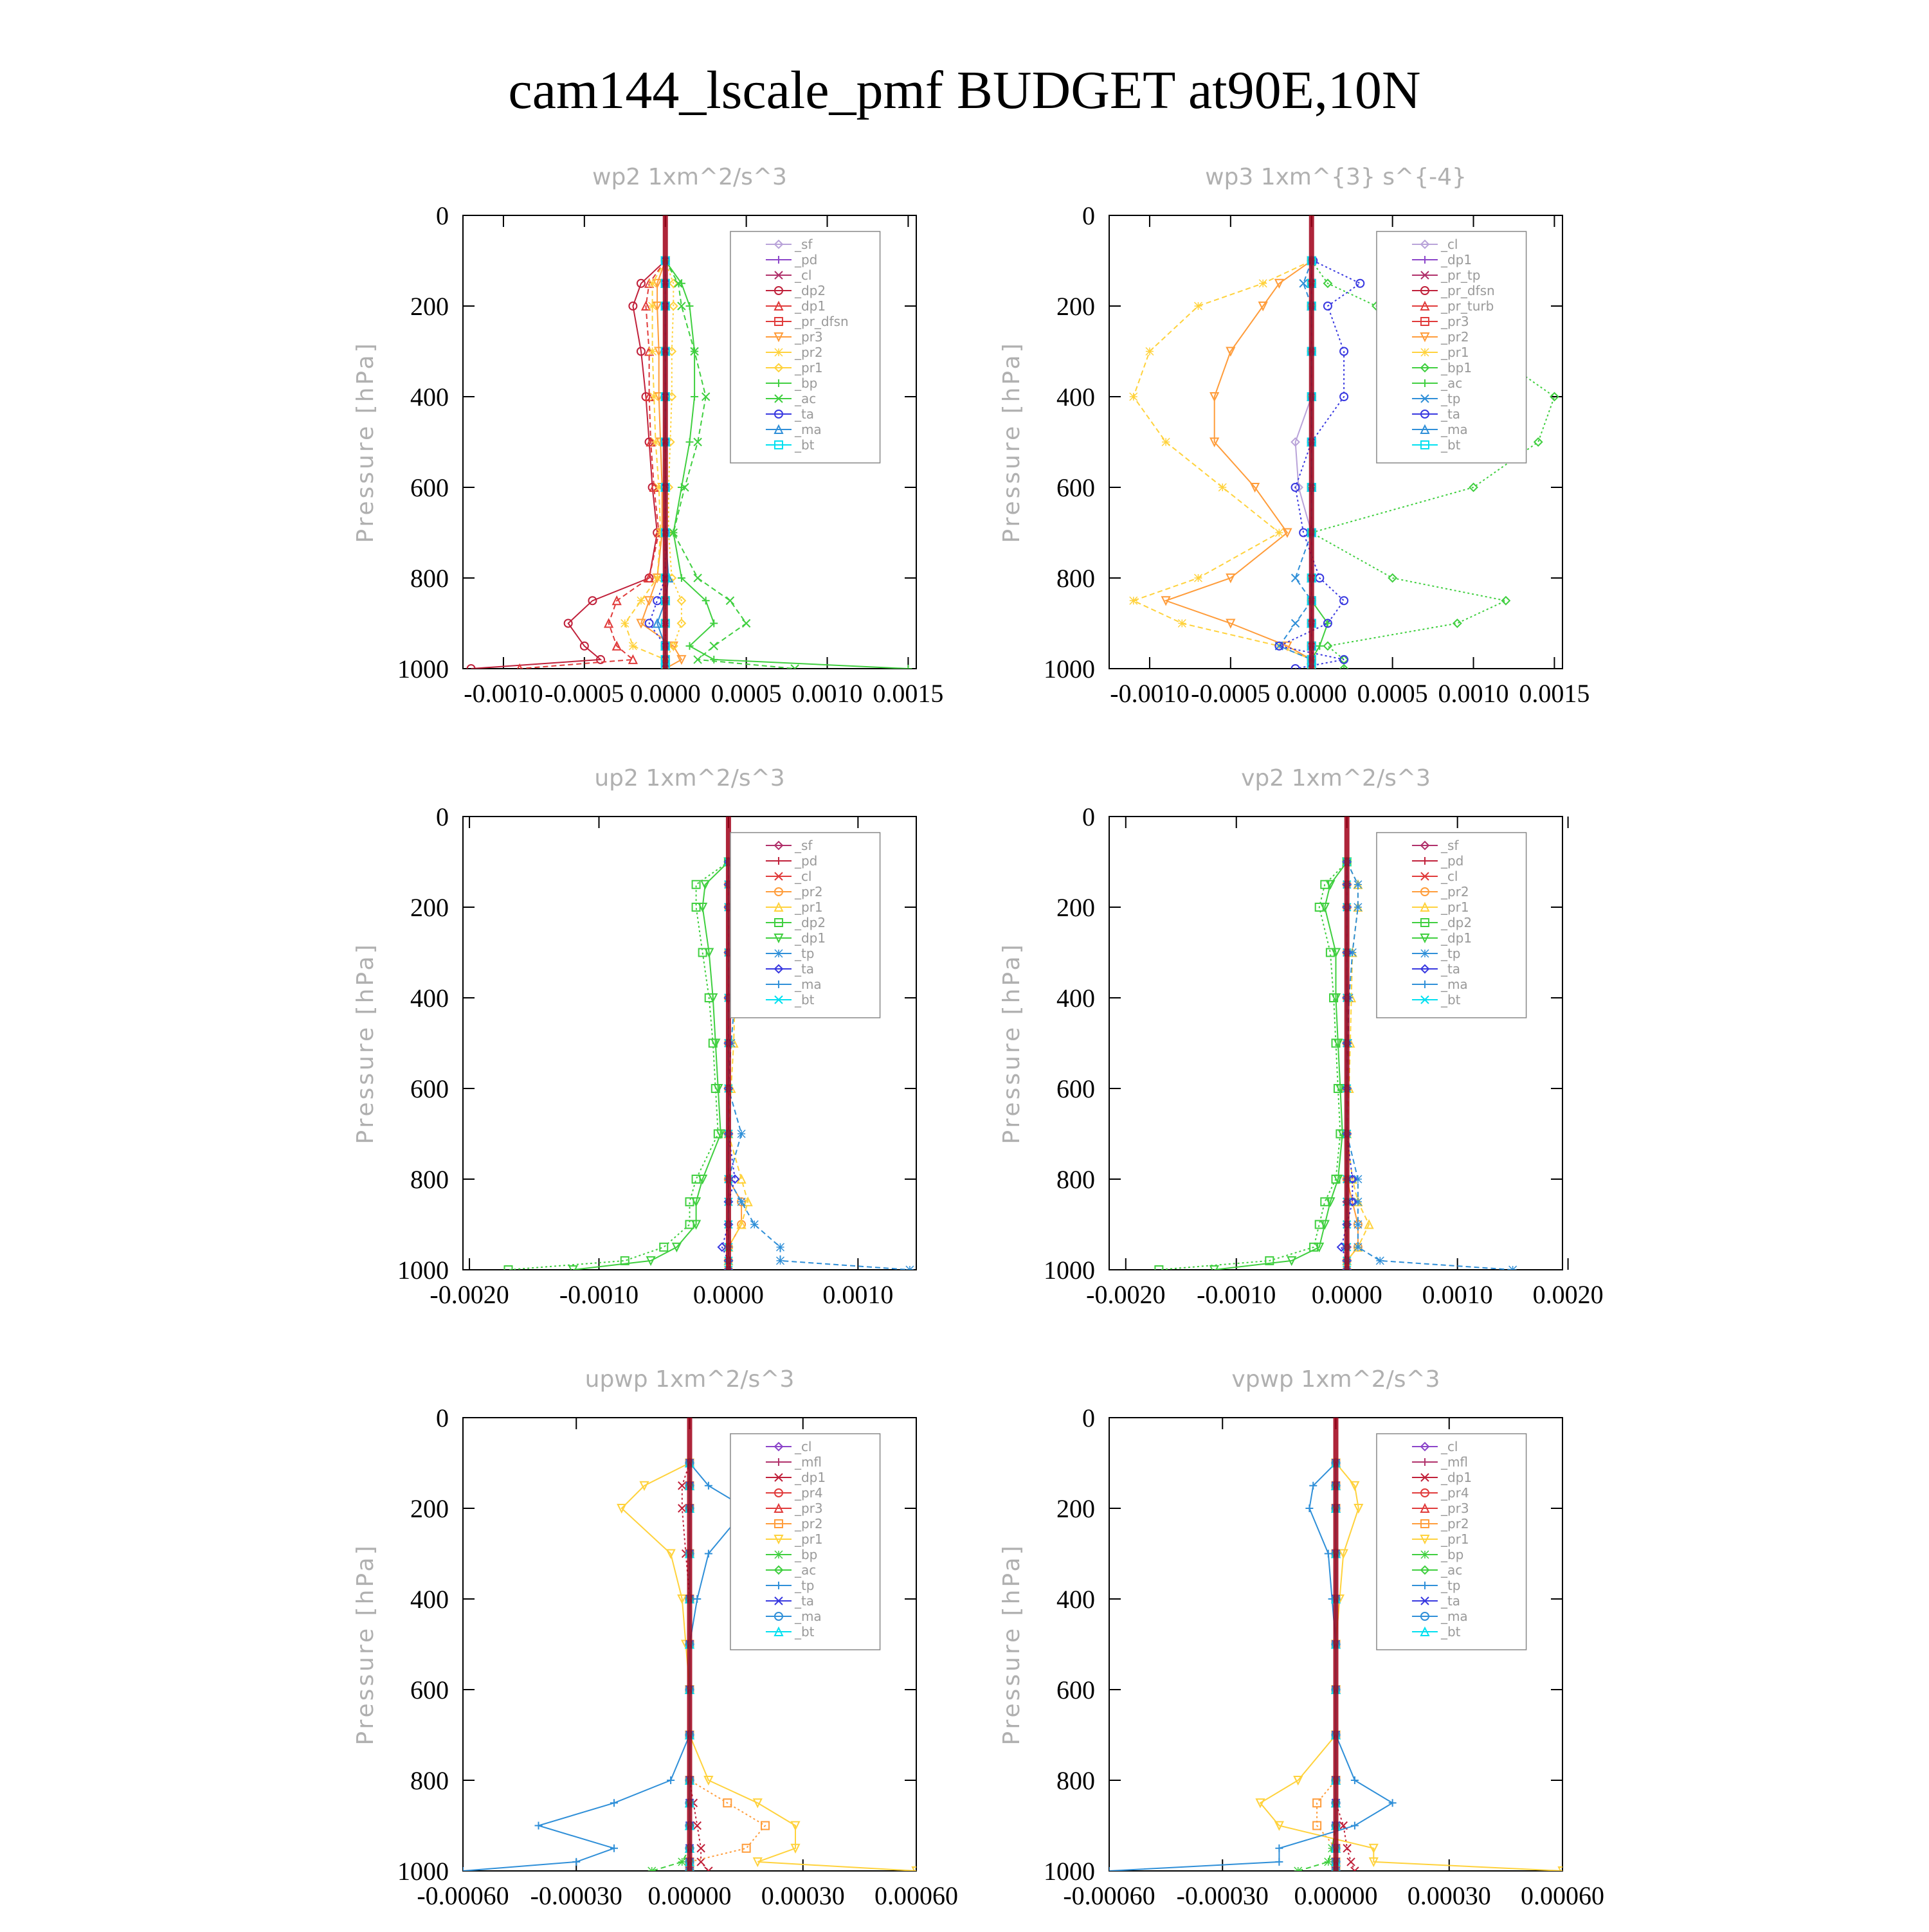  What do you see at coordinates (1568, 1294) in the screenshot?
I see `x-tick-label: 0.0020` at bounding box center [1568, 1294].